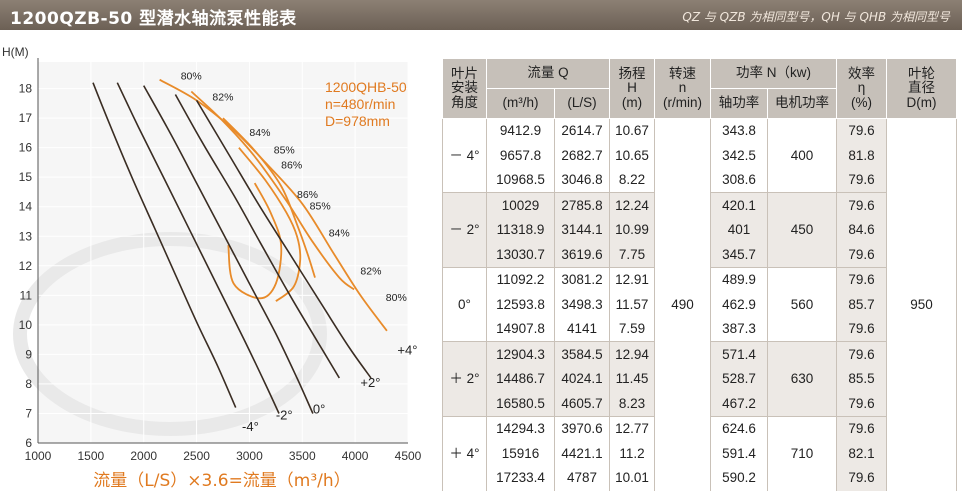  What do you see at coordinates (582, 180) in the screenshot?
I see `cell-flow-ls: 3046.8` at bounding box center [582, 180].